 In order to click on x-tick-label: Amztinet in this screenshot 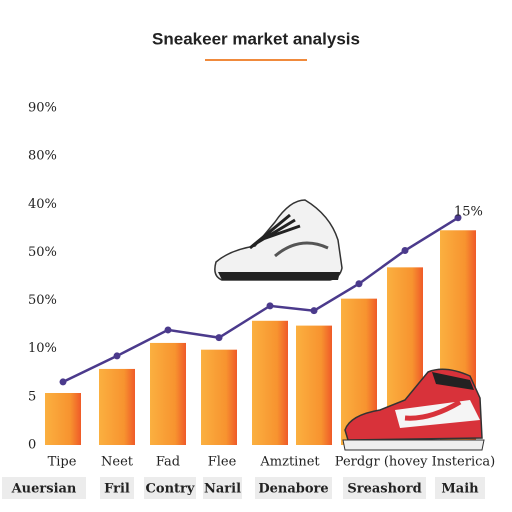, I will do `click(289, 462)`.